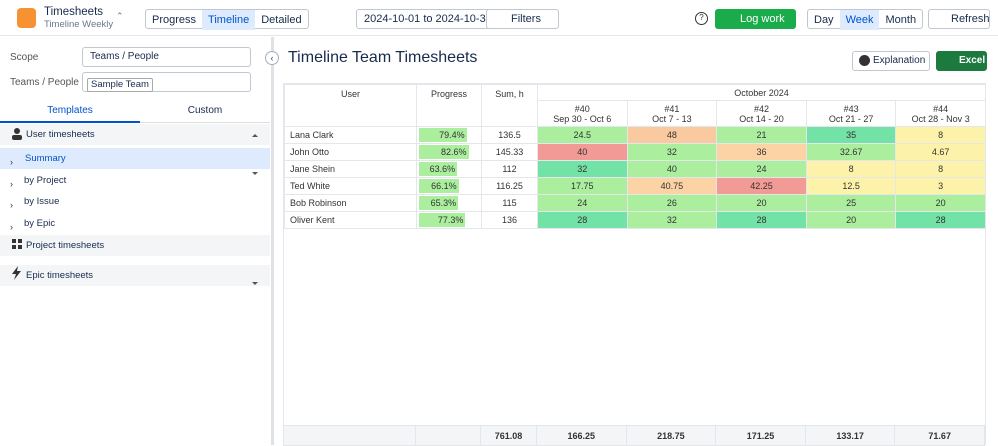  I want to click on progress-cell: 77.3%, so click(449, 220).